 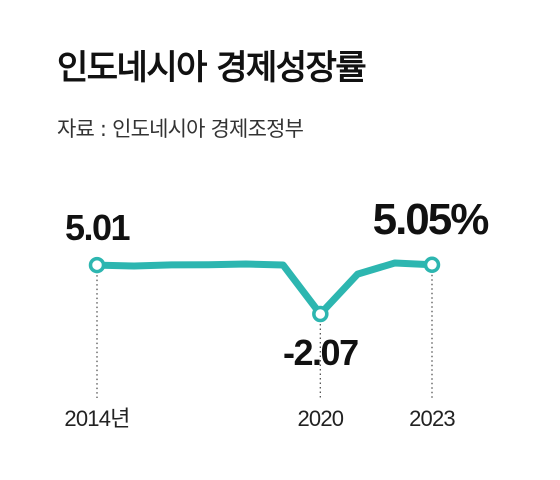 I want to click on series-line, so click(x=264, y=288).